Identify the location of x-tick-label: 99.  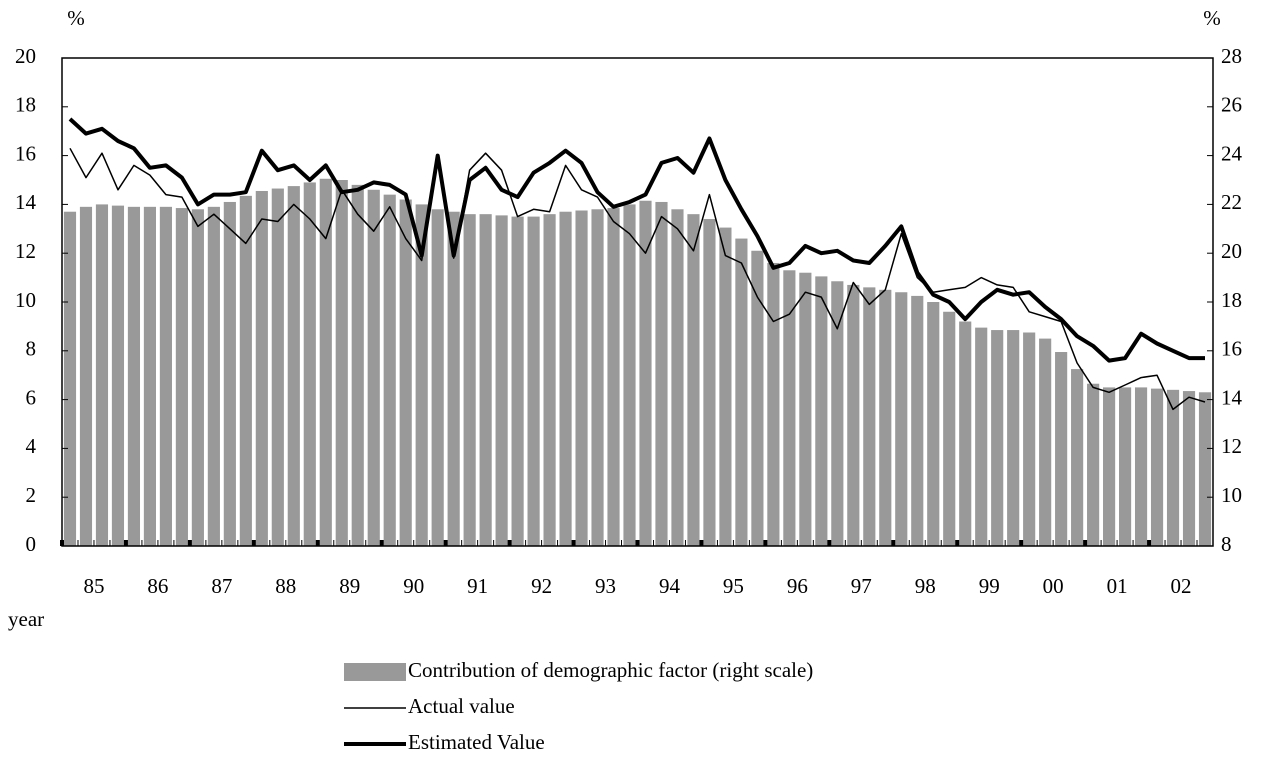
(989, 586).